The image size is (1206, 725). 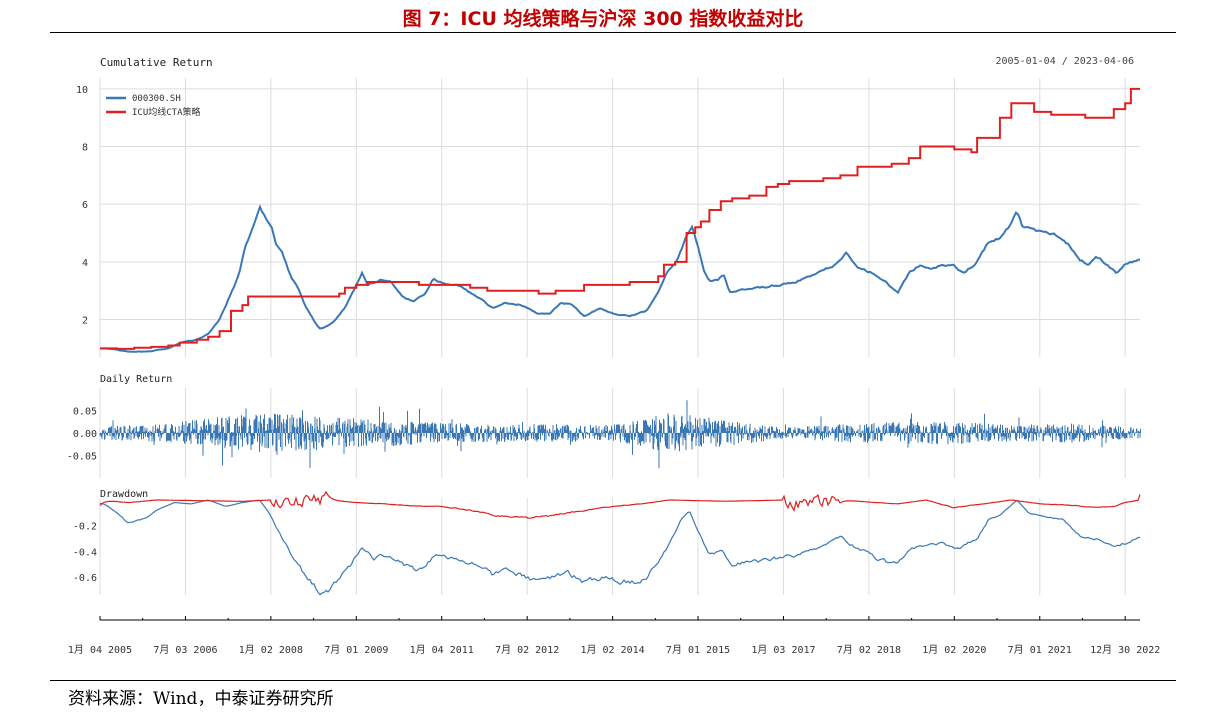 What do you see at coordinates (136, 379) in the screenshot?
I see `daily-panel-title: Daily Return` at bounding box center [136, 379].